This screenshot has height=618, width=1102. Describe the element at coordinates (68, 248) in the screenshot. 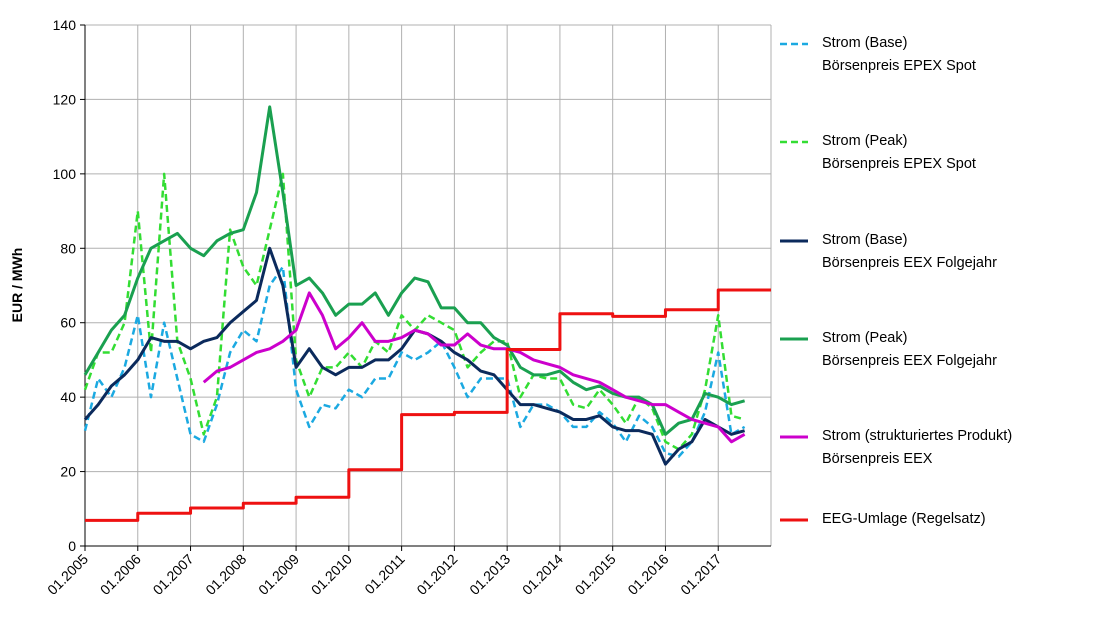

I see `y-tick-label: 80` at that location.